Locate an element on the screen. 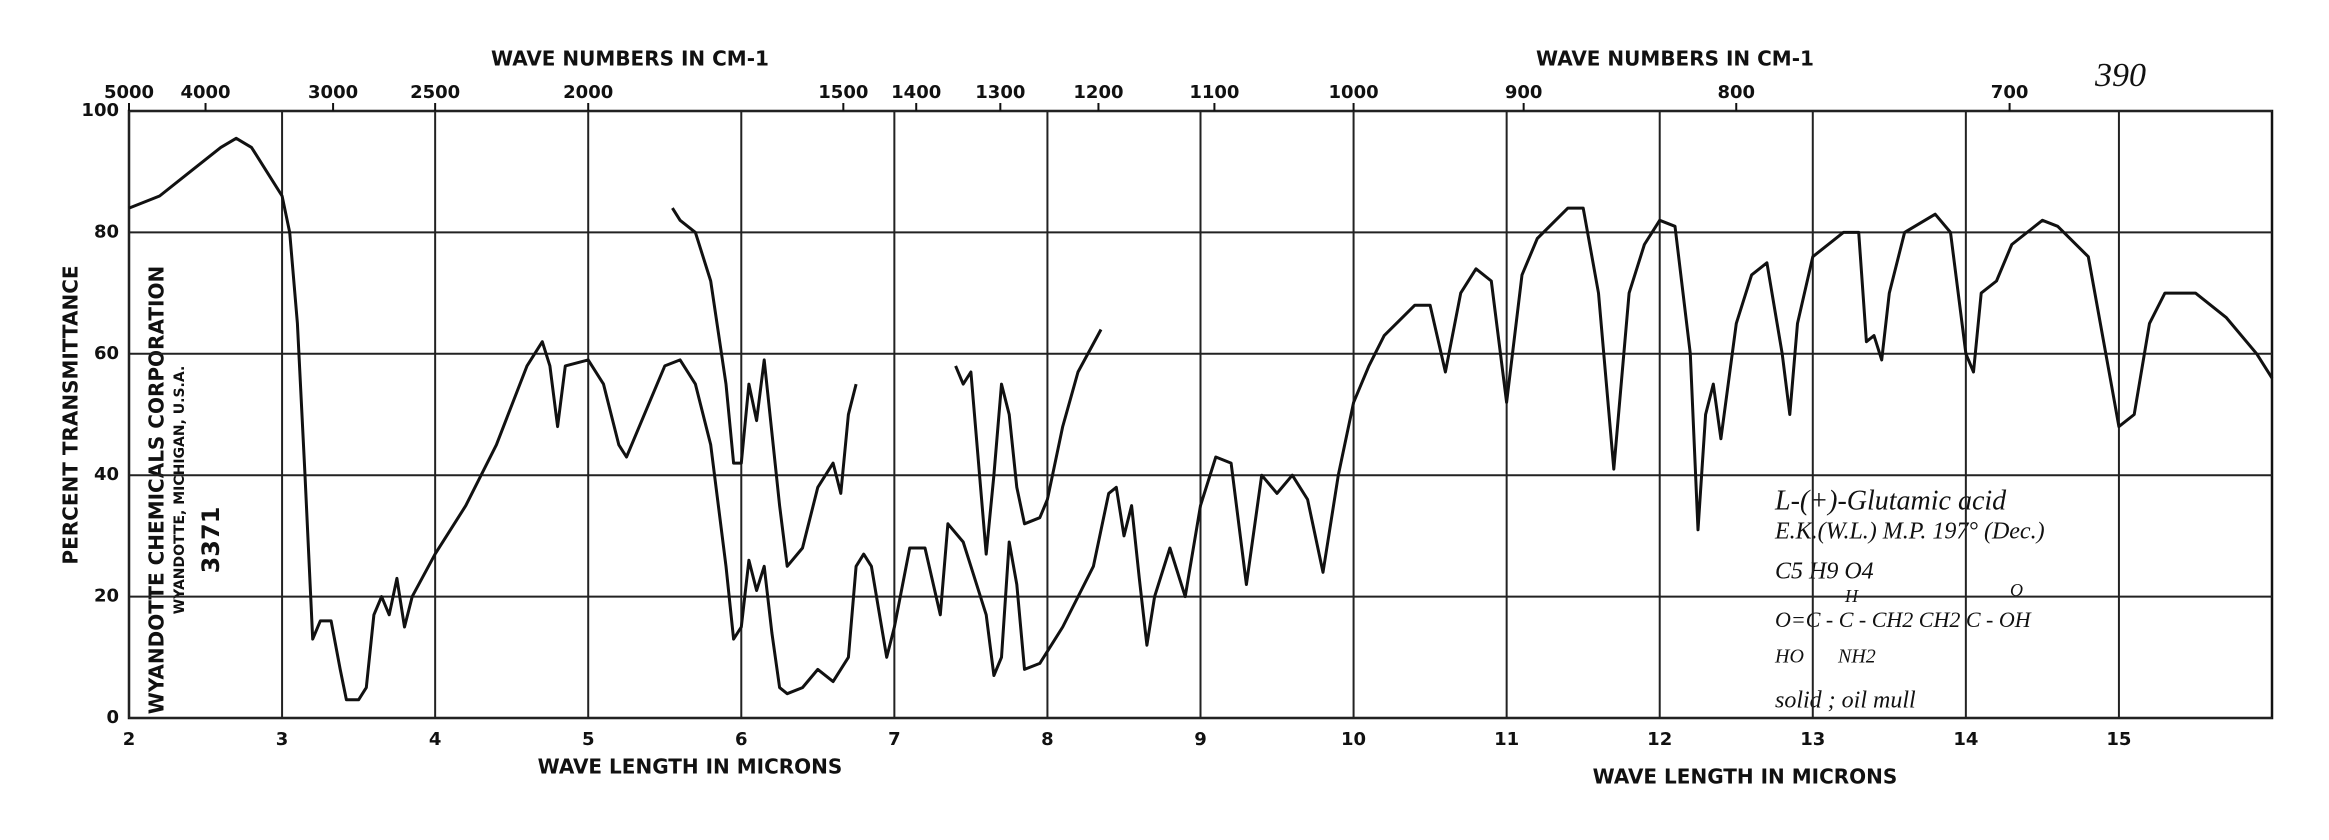 Image resolution: width=2329 pixels, height=840 pixels. x2-tick-label: 800 is located at coordinates (1736, 92).